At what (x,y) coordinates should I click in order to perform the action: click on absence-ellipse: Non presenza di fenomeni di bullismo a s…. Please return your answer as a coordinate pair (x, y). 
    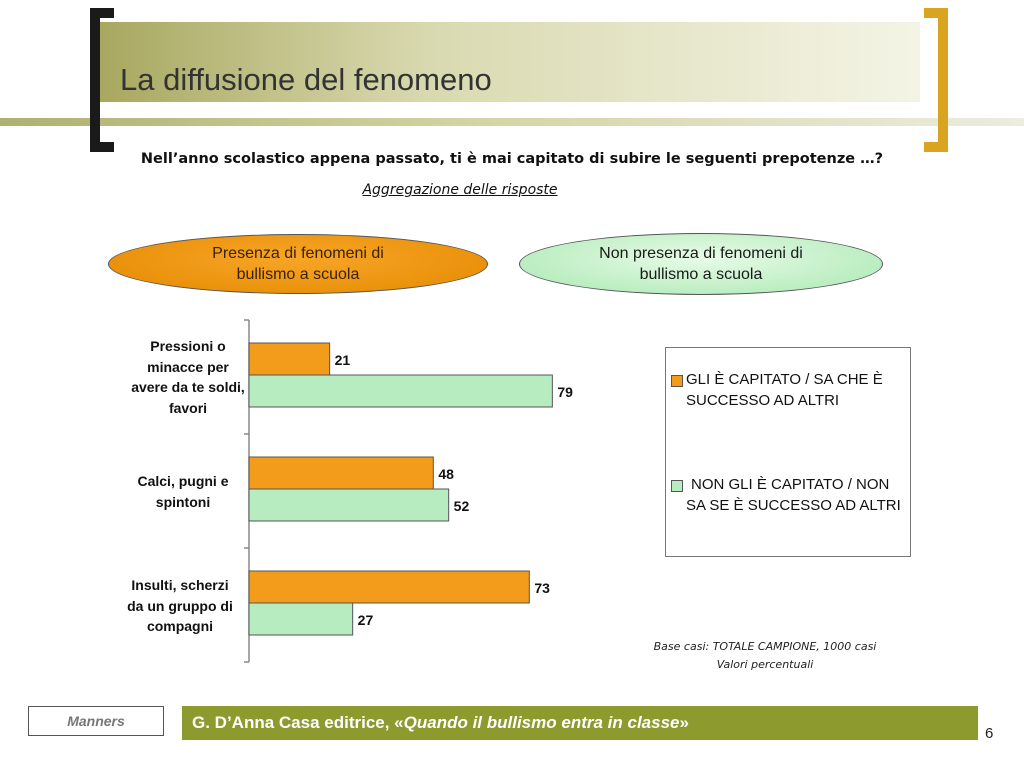
    Looking at the image, I should click on (701, 264).